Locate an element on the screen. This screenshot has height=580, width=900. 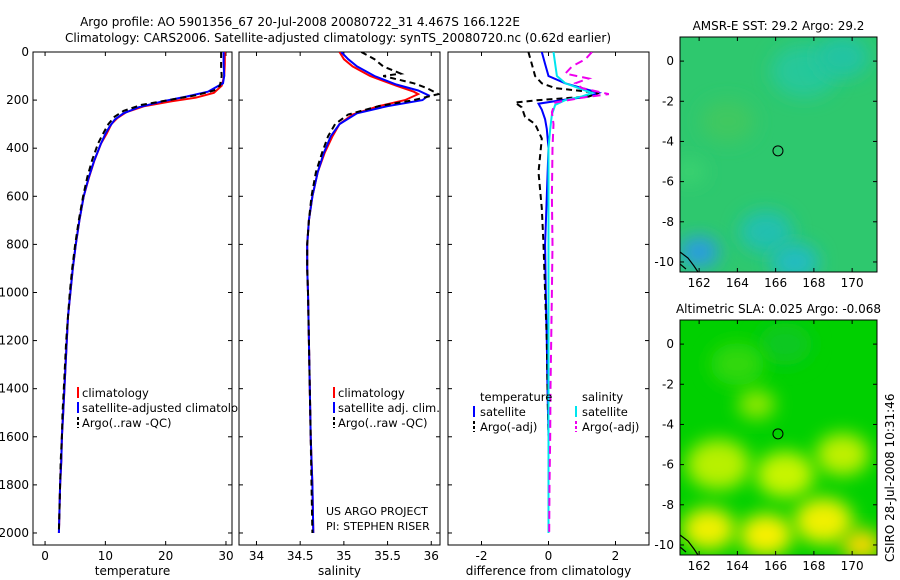
x-tick-label: 20 is located at coordinates (165, 556).